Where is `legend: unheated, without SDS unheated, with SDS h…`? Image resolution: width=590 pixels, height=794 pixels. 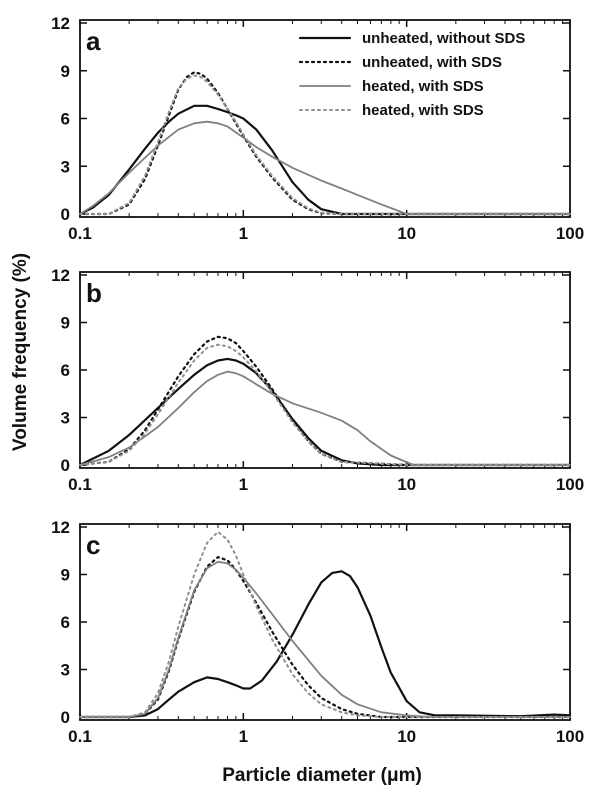
legend: unheated, without SDS unheated, with SDS h… is located at coordinates (411, 74).